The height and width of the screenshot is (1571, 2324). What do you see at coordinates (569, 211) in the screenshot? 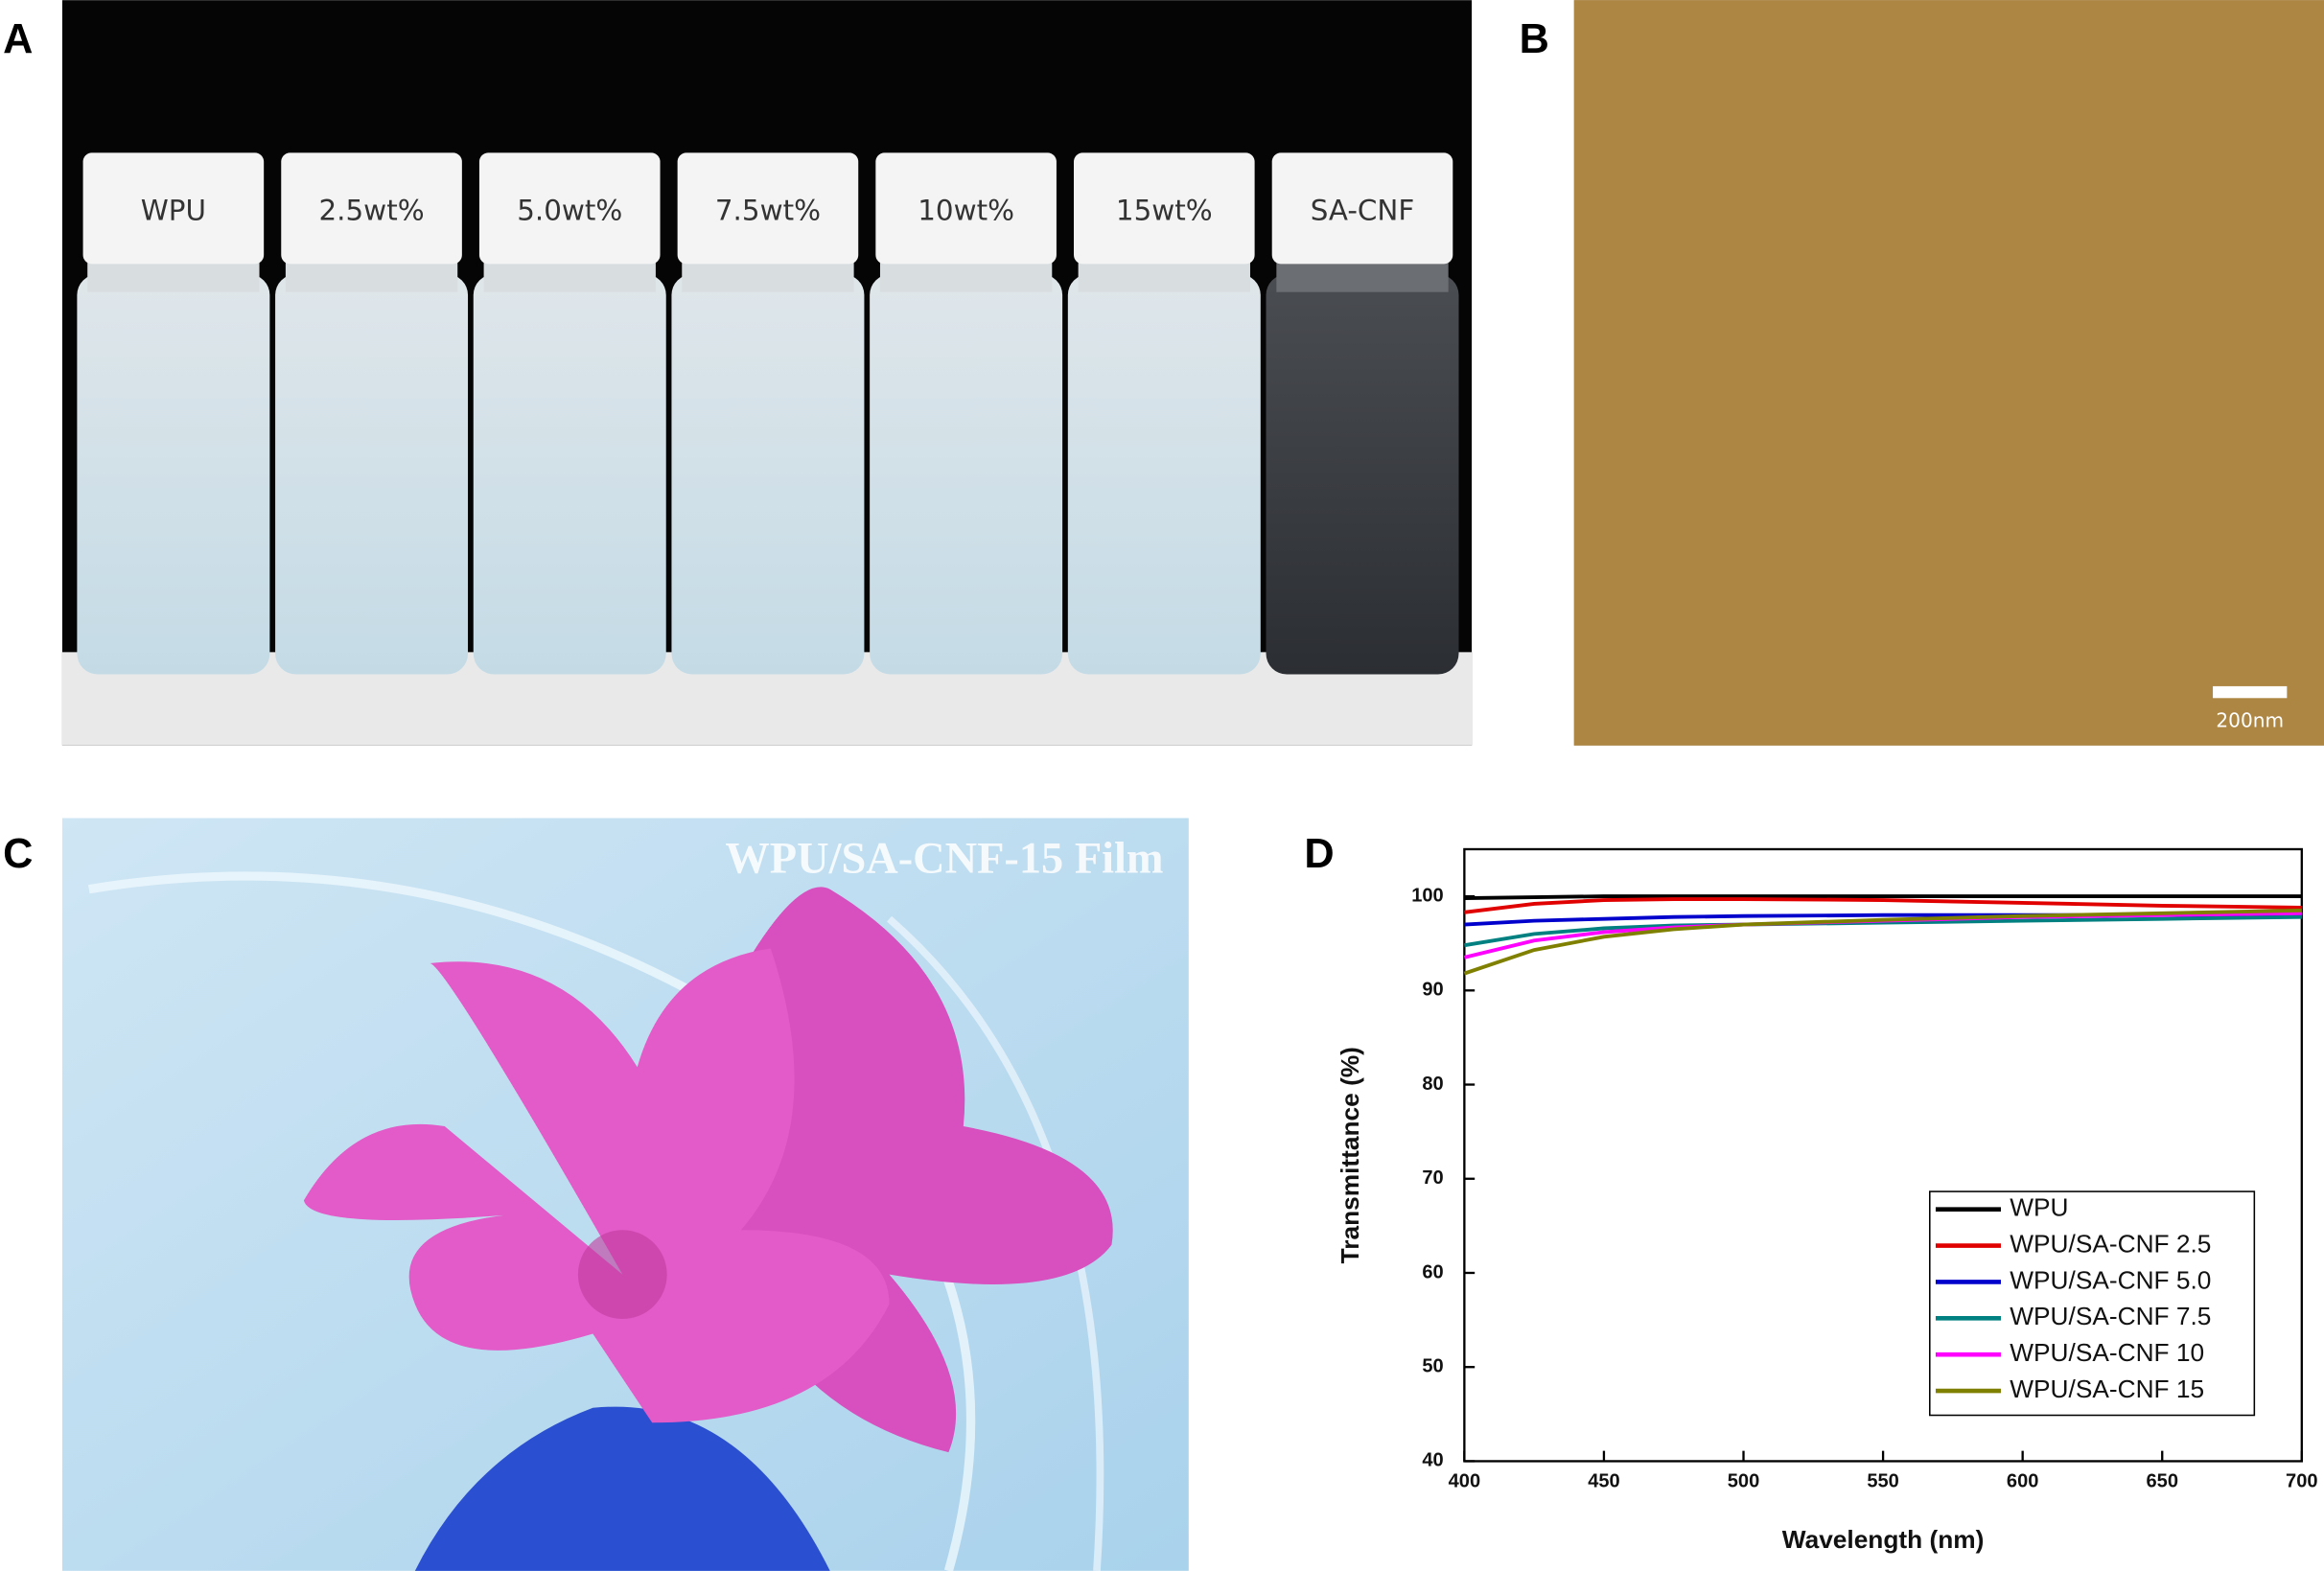
I see `vial-label: 5.0wt%` at bounding box center [569, 211].